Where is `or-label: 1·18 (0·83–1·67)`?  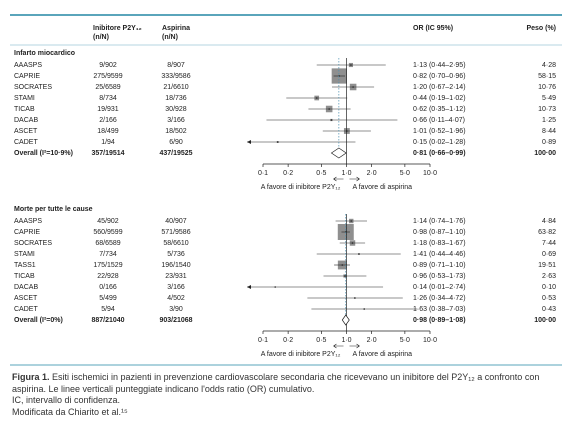
or-label: 1·18 (0·83–1·67) is located at coordinates (439, 243).